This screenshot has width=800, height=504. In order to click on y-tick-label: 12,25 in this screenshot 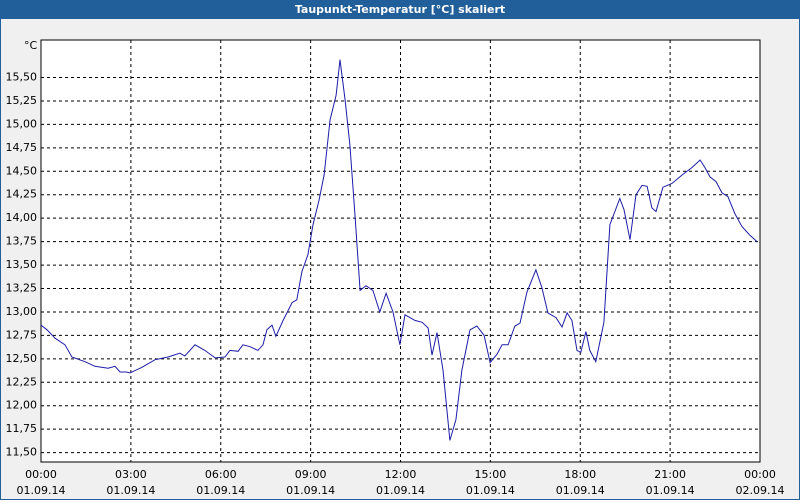, I will do `click(22, 381)`.